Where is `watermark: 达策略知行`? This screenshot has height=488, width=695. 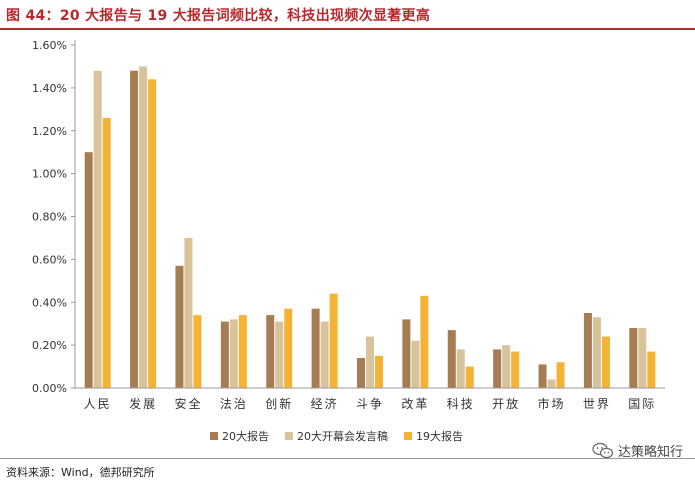
watermark: 达策略知行 is located at coordinates (637, 450).